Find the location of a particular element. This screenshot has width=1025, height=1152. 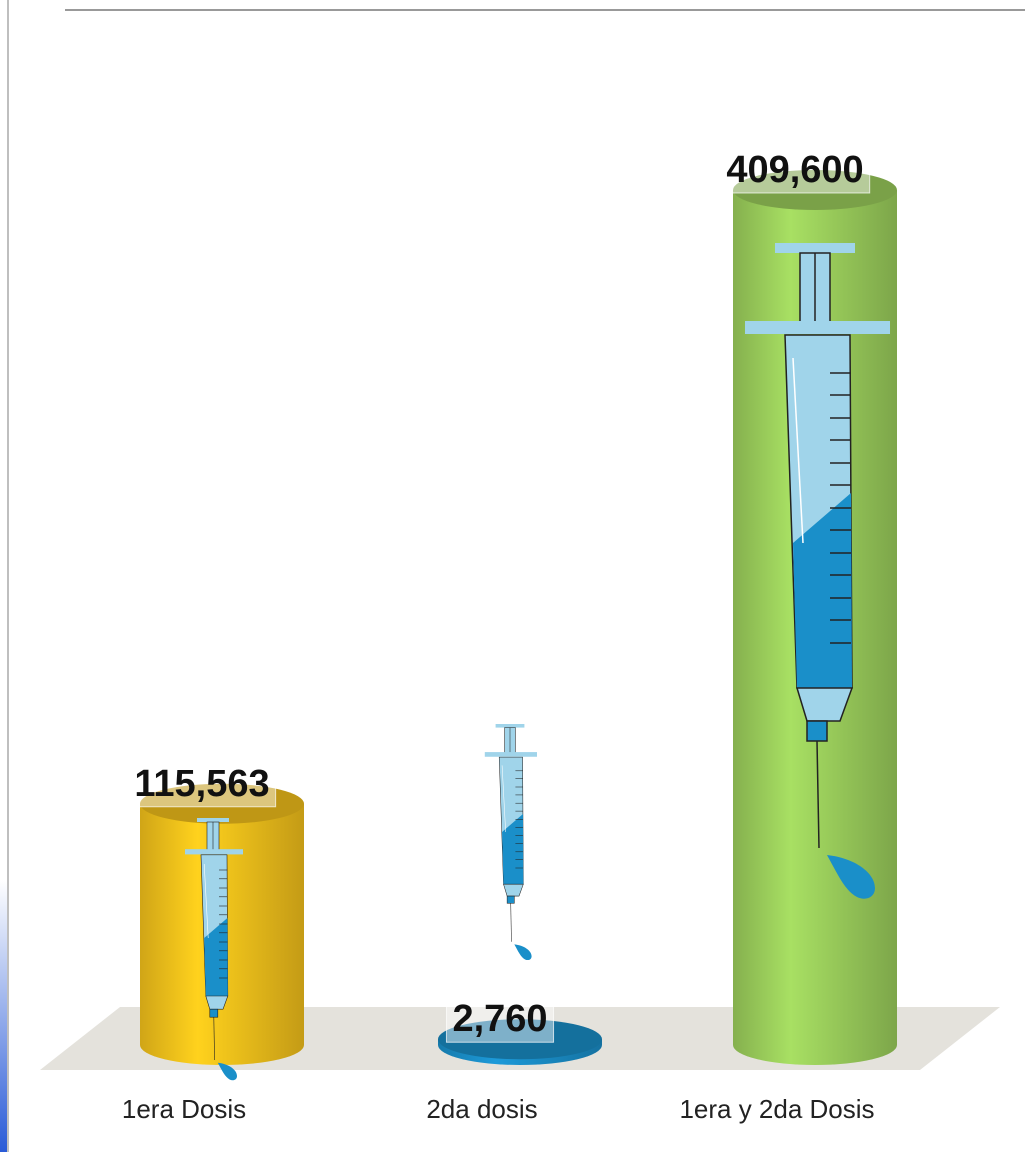

syringe-icon is located at coordinates (511, 842).